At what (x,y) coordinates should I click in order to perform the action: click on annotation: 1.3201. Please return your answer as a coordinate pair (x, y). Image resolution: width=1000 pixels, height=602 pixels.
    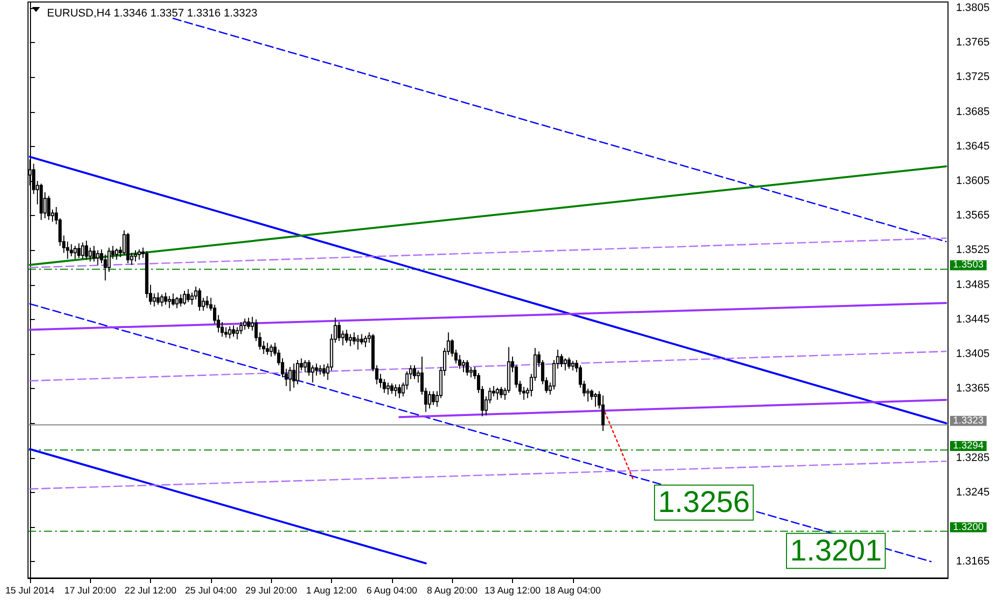
    Looking at the image, I should click on (836, 551).